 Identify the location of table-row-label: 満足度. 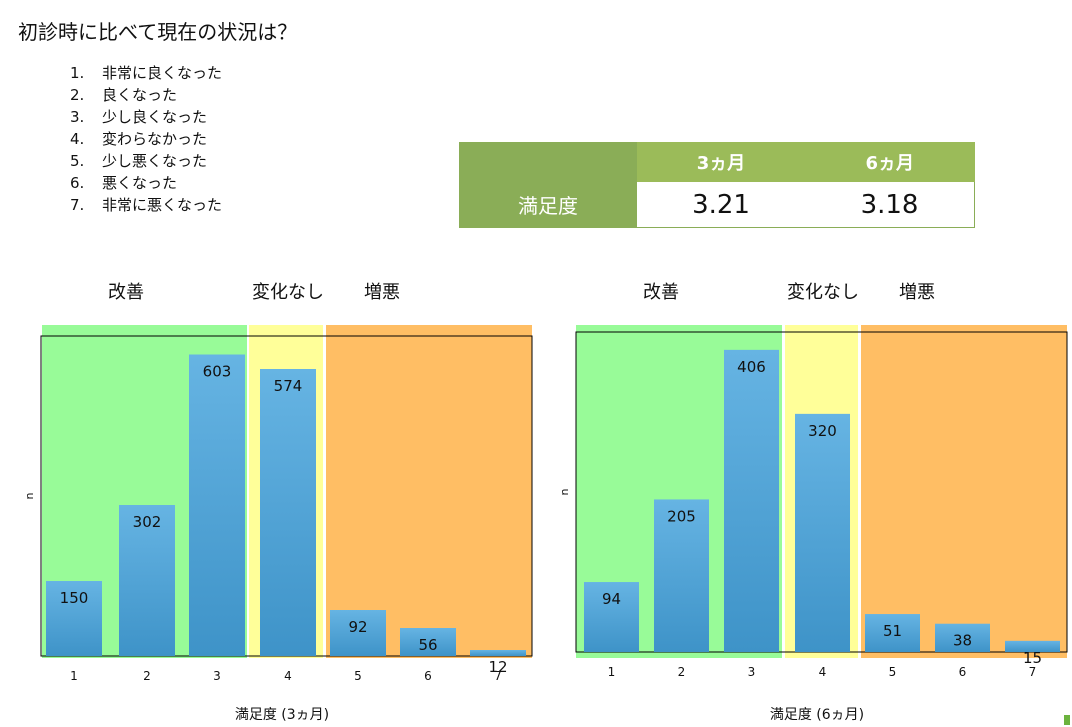
(548, 205).